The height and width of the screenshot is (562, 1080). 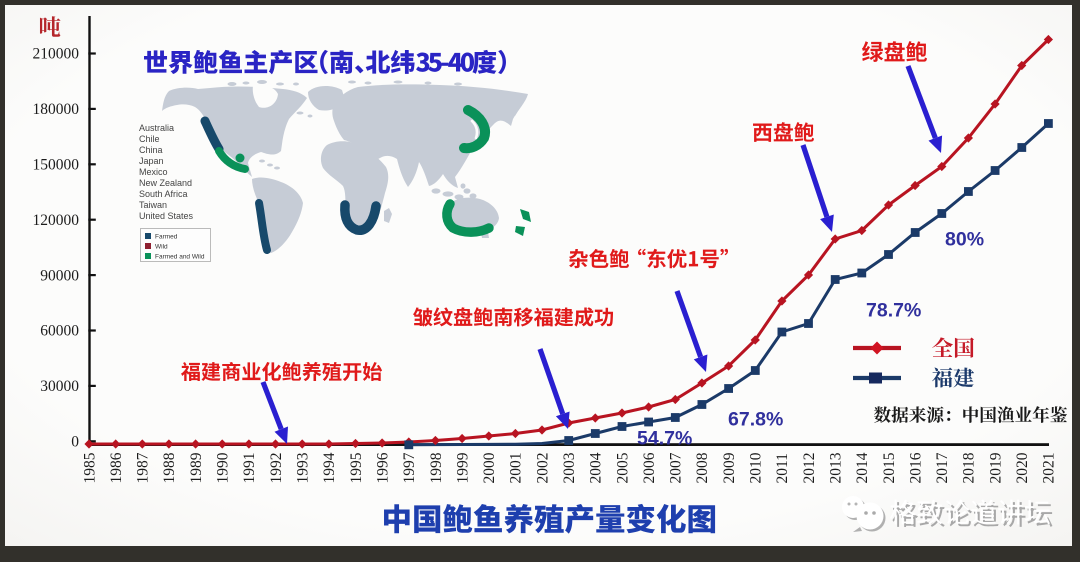 I want to click on svg-text: 2005, so click(x=622, y=467).